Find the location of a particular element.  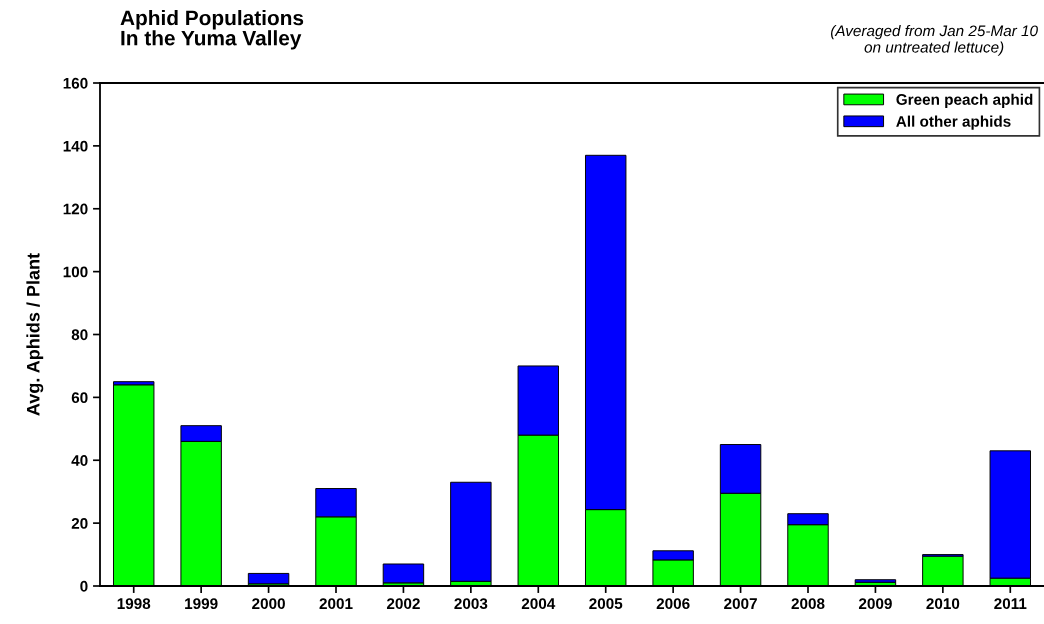

y-tick-label: 160 is located at coordinates (75, 83).